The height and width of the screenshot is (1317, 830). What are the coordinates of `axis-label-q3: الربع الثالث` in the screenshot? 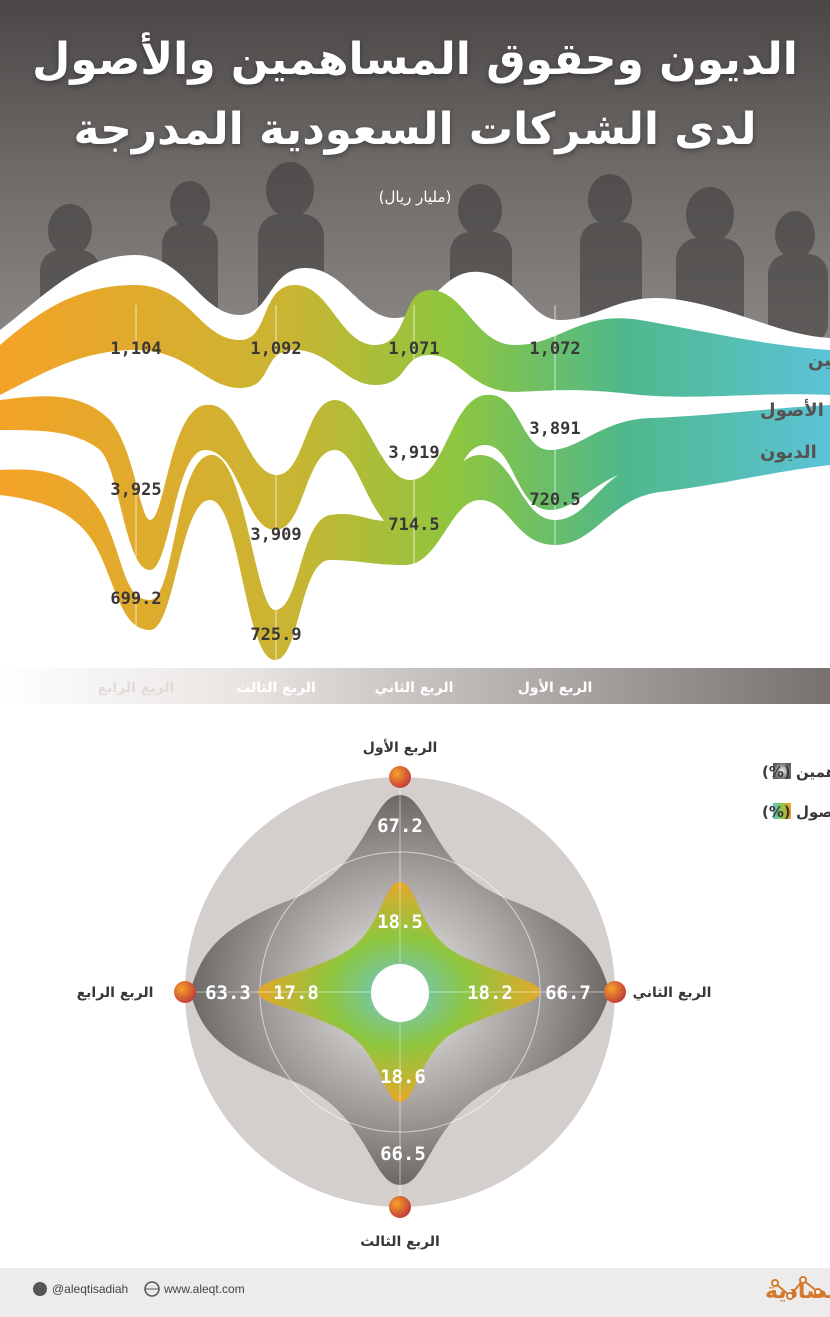 It's located at (276, 688).